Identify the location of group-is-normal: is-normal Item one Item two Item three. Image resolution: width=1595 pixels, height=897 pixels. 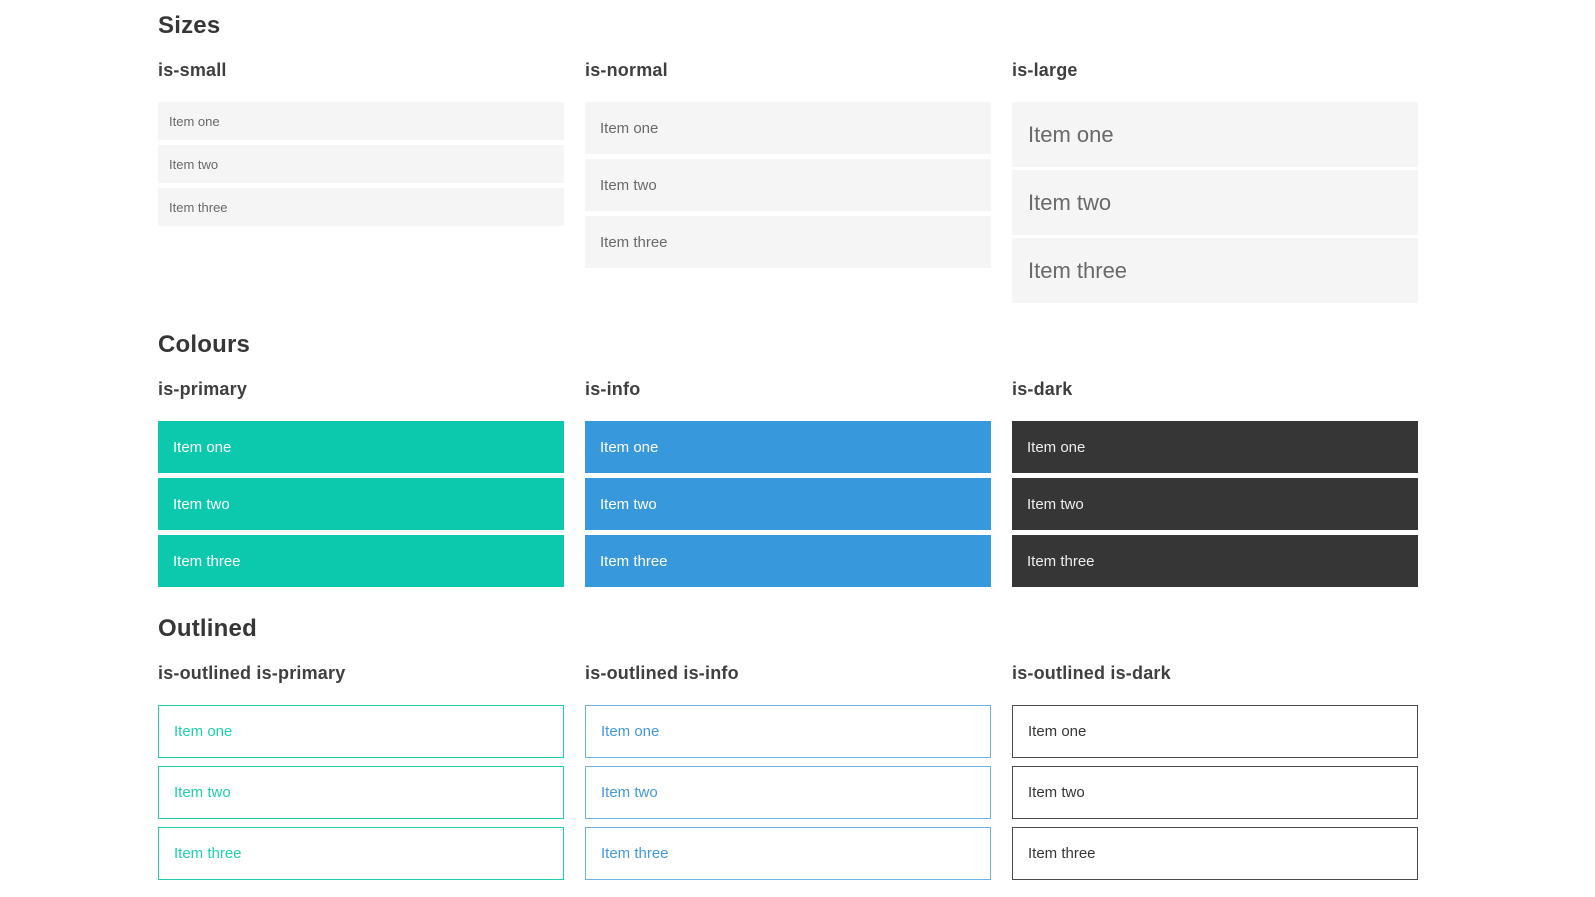
(788, 164).